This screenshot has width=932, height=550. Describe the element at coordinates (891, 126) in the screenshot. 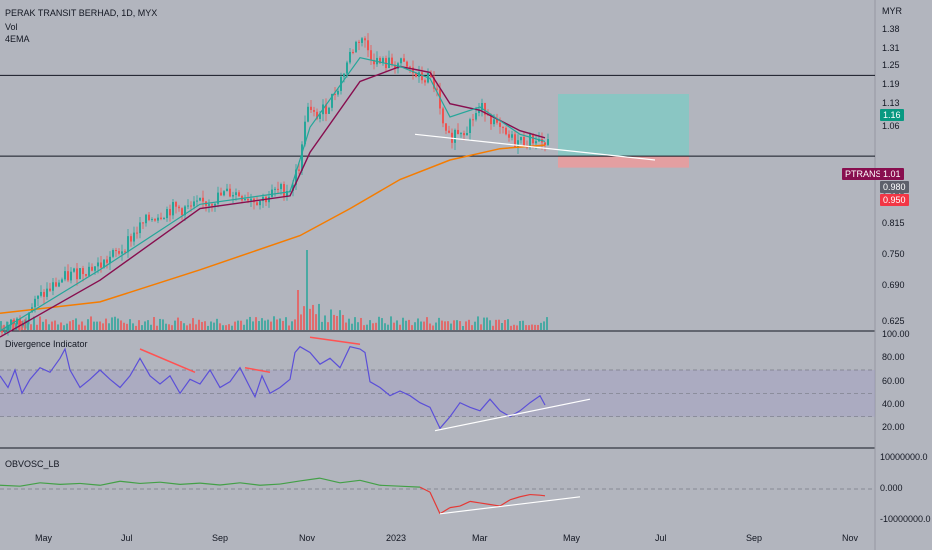

I see `price-tick-label: 1.06` at that location.